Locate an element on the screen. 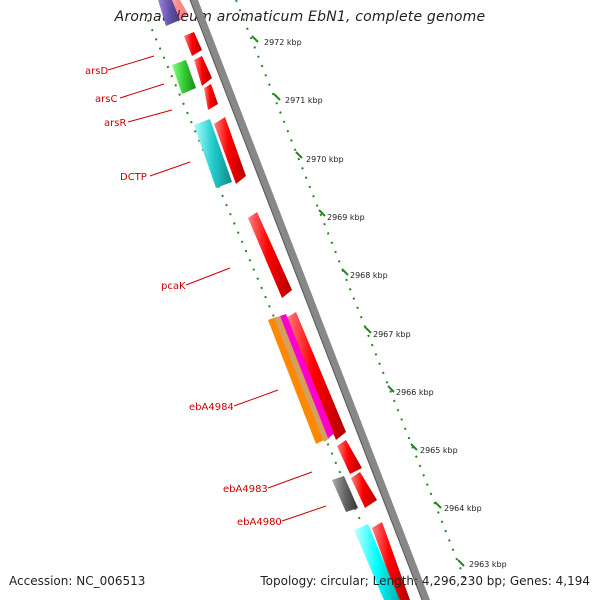  cog-gray is located at coordinates (345, 494).